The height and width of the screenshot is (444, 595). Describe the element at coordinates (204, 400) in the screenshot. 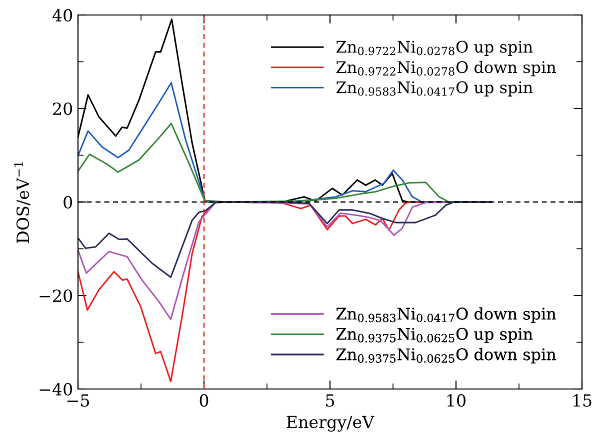

I see `x-tick-label: 0` at that location.